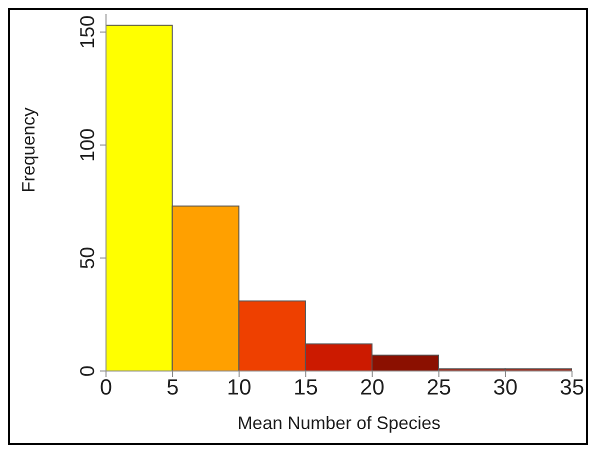 Image resolution: width=598 pixels, height=455 pixels. Describe the element at coordinates (88, 32) in the screenshot. I see `y-tick-label: 150` at that location.